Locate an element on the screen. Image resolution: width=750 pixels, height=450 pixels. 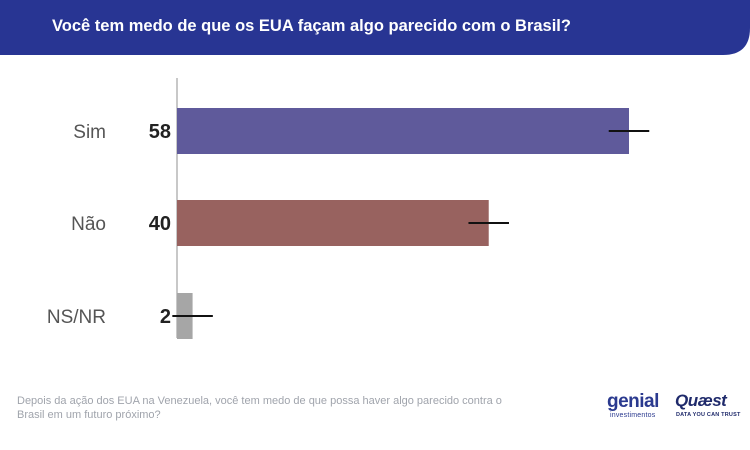
quaest-logo-name: Quæst is located at coordinates (701, 400).